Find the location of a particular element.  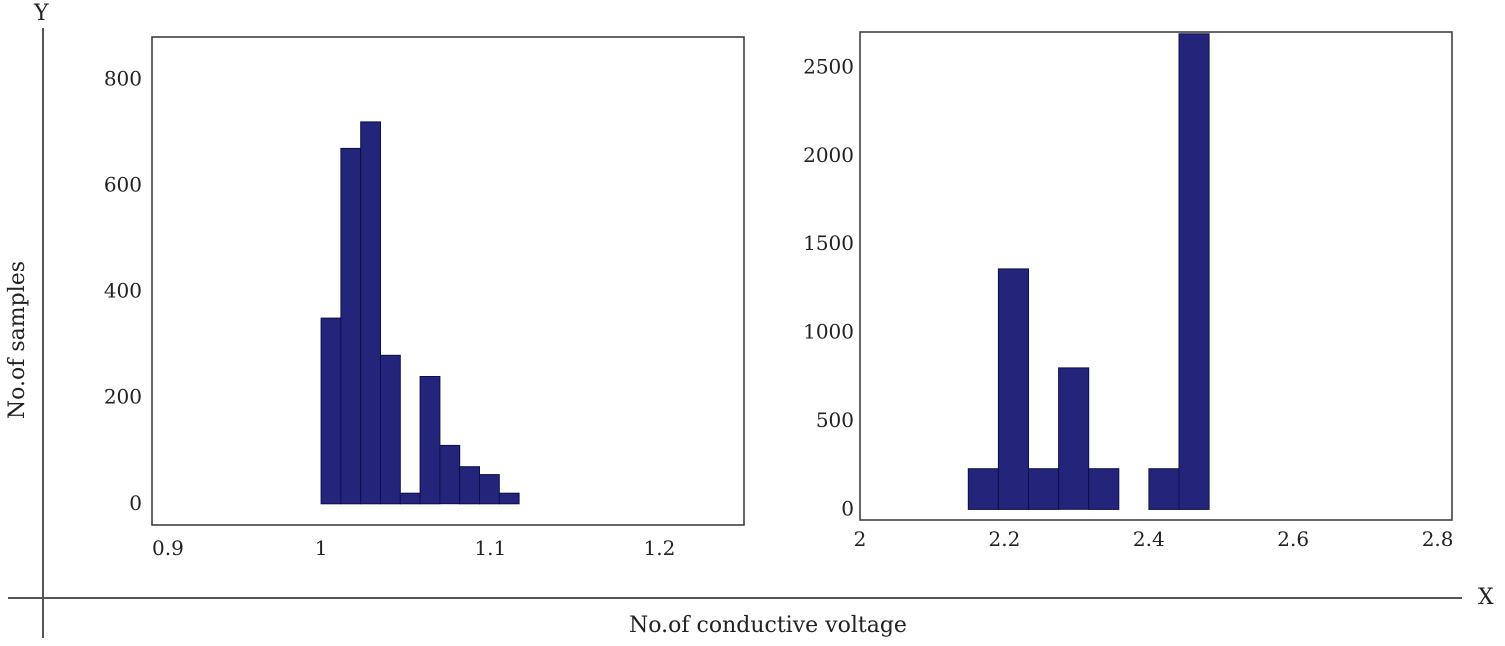

chart-left-y-tick-label: 400 is located at coordinates (123, 291).